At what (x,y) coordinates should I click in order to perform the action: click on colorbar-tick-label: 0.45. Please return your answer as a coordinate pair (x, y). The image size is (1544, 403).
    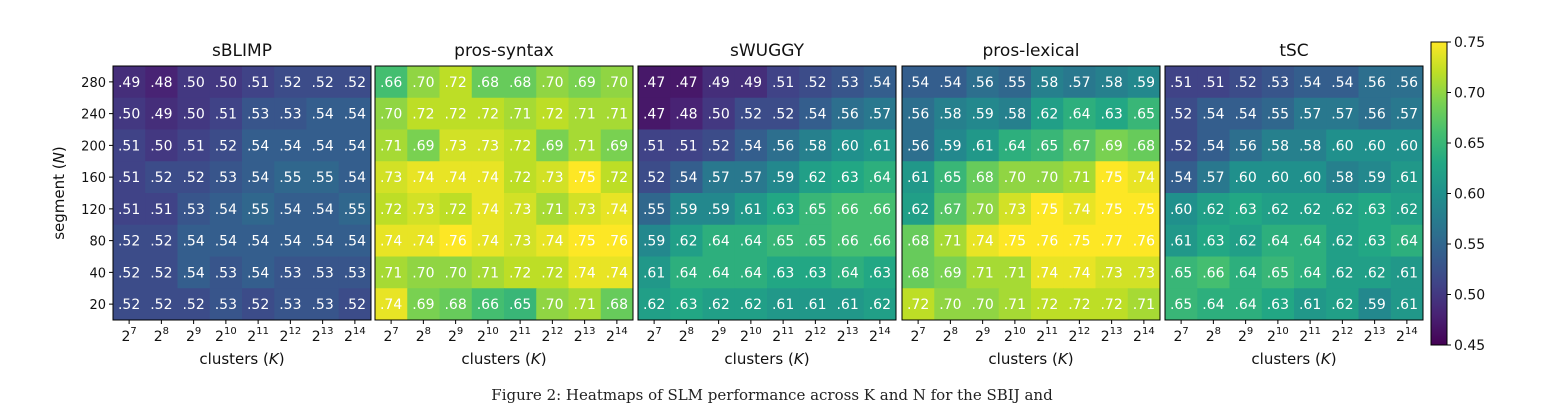
    Looking at the image, I should click on (1469, 346).